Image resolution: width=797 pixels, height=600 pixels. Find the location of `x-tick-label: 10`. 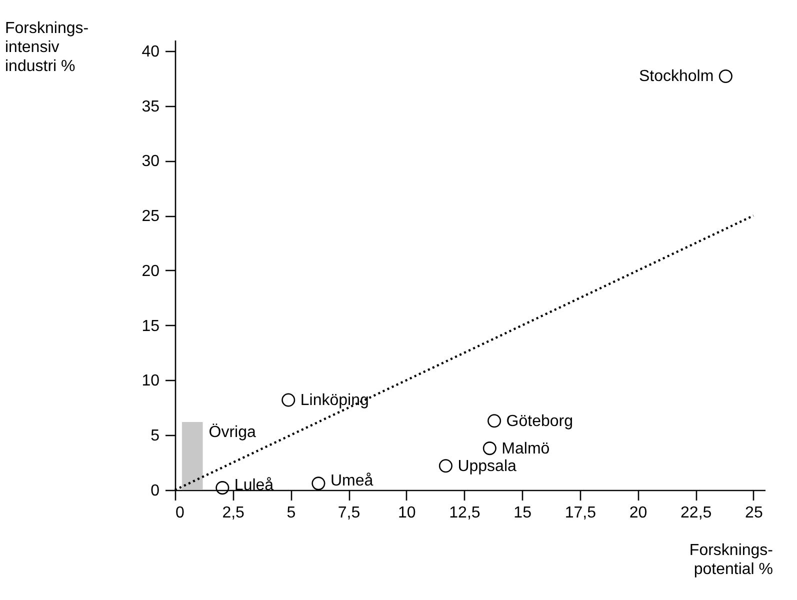

x-tick-label: 10 is located at coordinates (407, 513).